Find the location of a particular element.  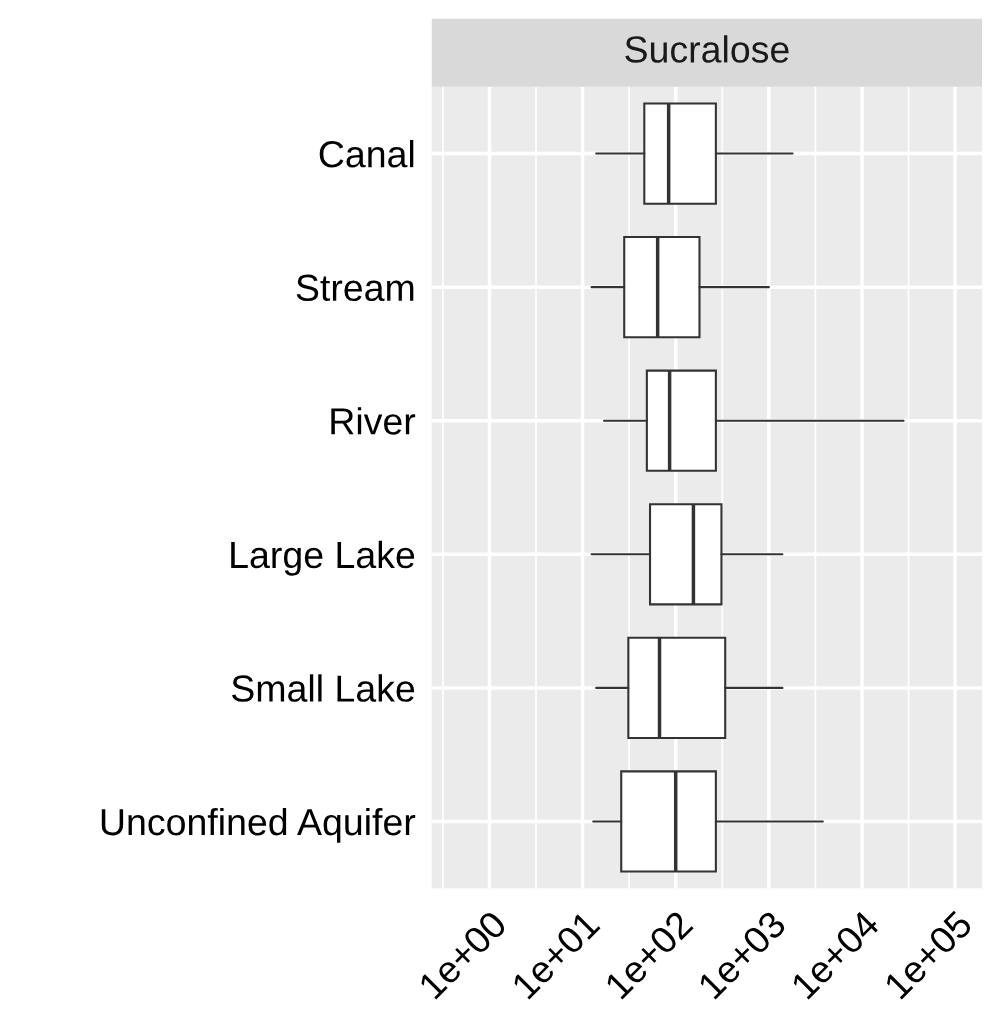

y-tick-label: Small Lake is located at coordinates (323, 688).